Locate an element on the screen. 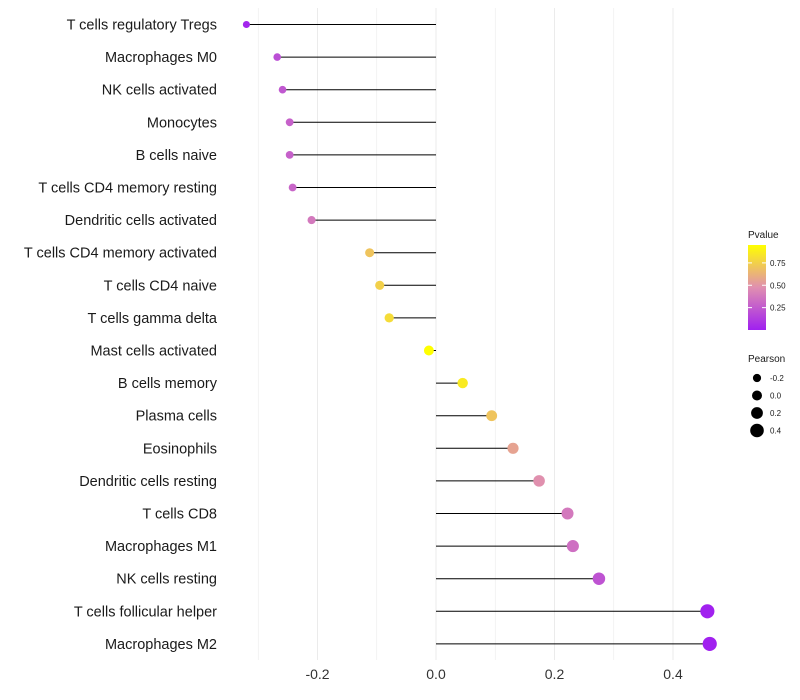  pearson-legend-label: -0.2 is located at coordinates (777, 378).